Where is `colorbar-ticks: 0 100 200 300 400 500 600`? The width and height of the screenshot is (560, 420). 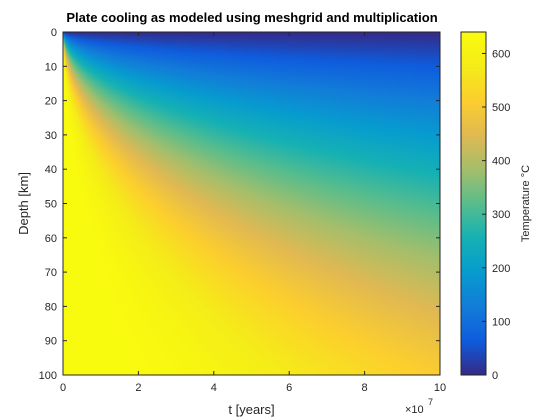
colorbar-ticks: 0 100 200 300 400 500 600 is located at coordinates (496, 215).